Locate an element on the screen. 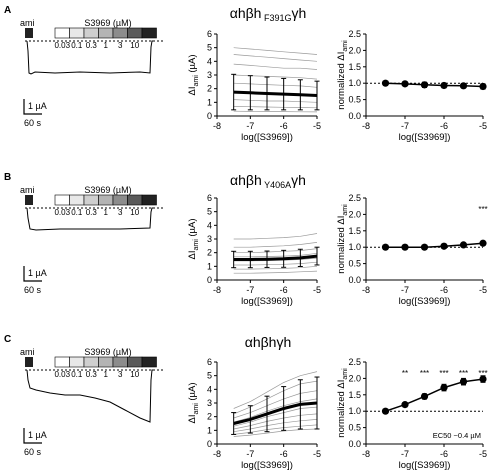 Image resolution: width=500 pixels, height=475 pixels. panel-title: αhβh Y406Aγh is located at coordinates (268, 181).